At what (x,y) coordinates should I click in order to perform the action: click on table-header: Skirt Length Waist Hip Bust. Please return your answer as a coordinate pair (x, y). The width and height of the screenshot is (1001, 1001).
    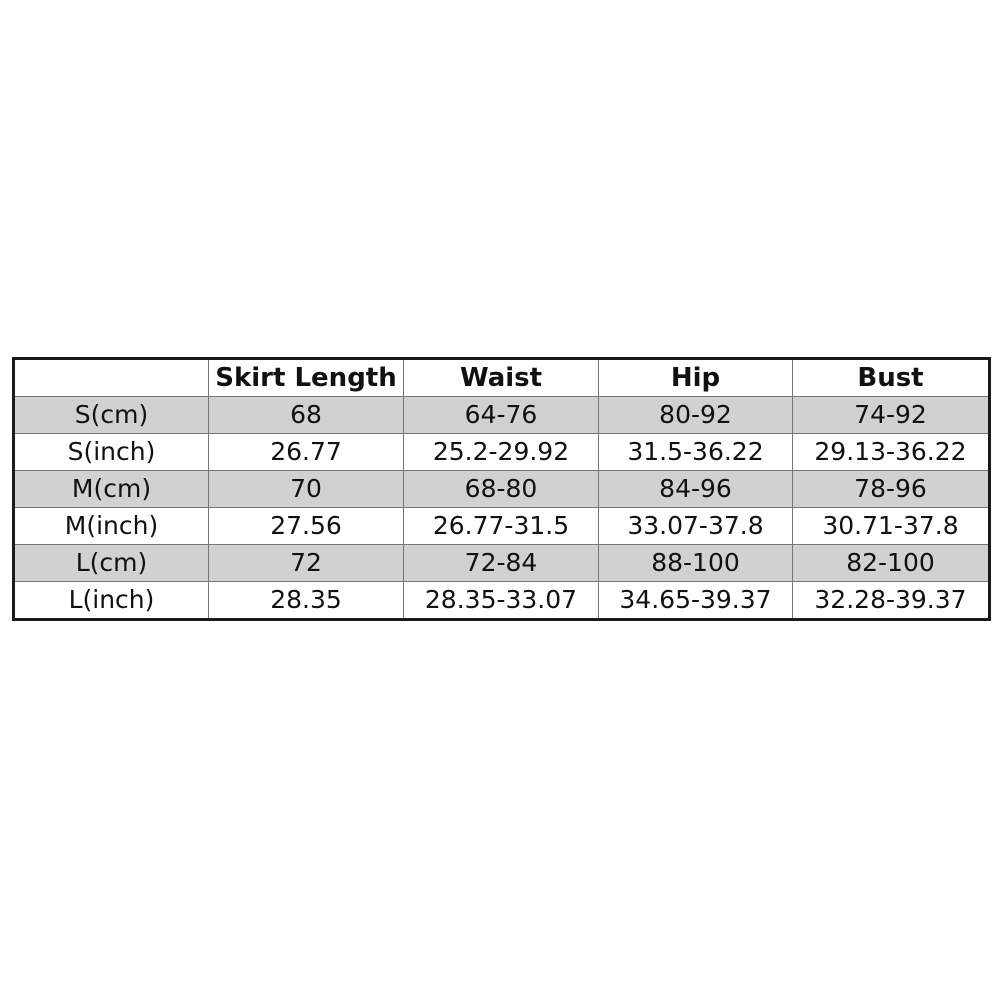
    Looking at the image, I should click on (501, 377).